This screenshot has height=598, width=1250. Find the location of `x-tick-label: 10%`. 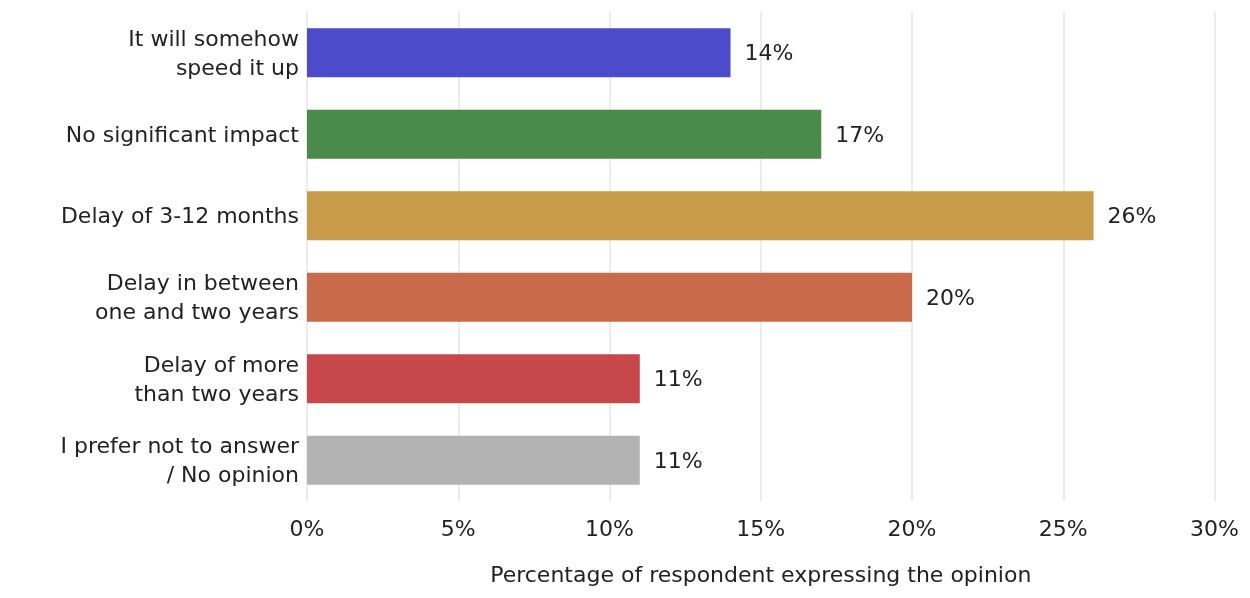

x-tick-label: 10% is located at coordinates (609, 528).